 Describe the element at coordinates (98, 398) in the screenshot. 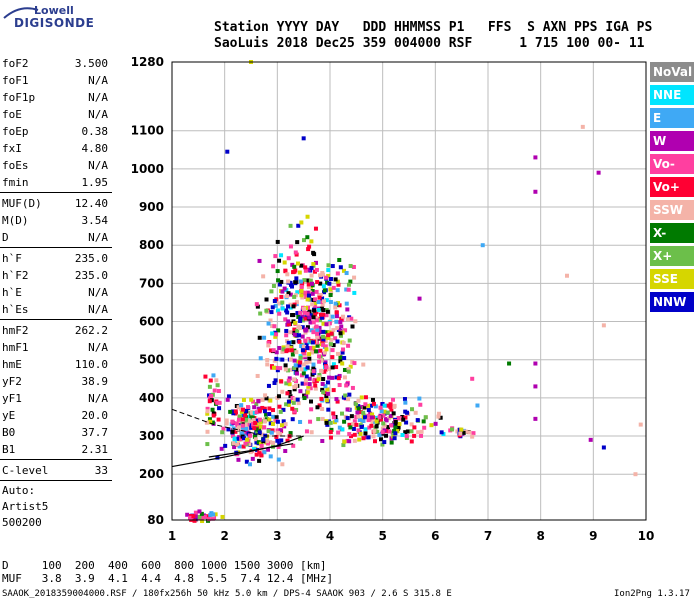

I see `param-value: N/A` at that location.